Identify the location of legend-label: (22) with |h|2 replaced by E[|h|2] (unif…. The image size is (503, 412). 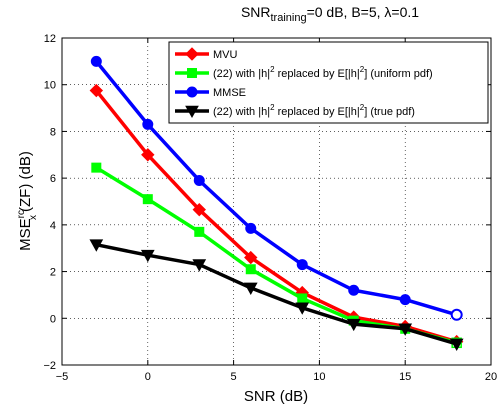
(323, 72).